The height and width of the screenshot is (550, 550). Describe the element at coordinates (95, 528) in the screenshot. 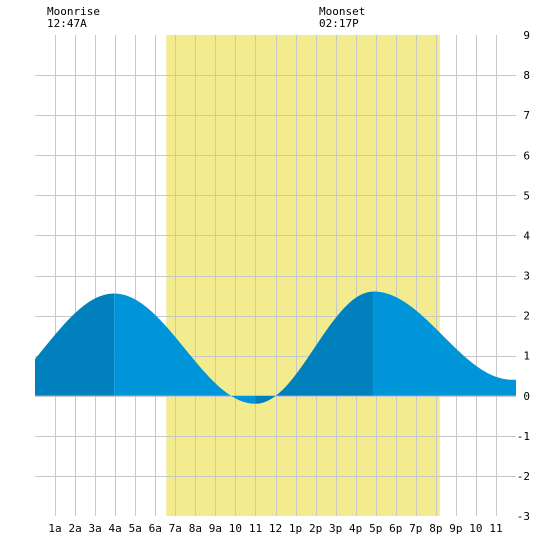

I see `x-tick-label: 3a` at that location.